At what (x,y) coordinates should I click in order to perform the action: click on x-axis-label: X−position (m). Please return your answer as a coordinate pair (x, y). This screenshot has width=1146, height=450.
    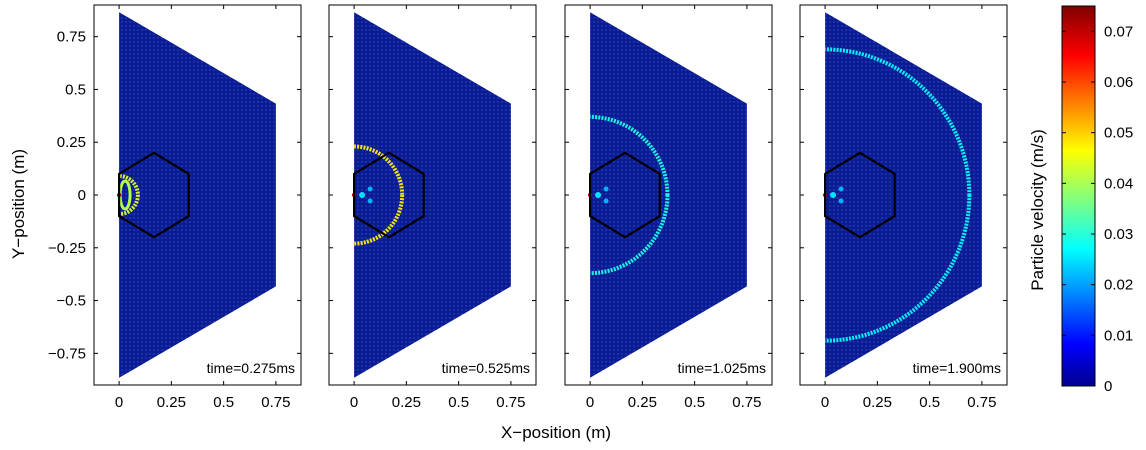
    Looking at the image, I should click on (556, 432).